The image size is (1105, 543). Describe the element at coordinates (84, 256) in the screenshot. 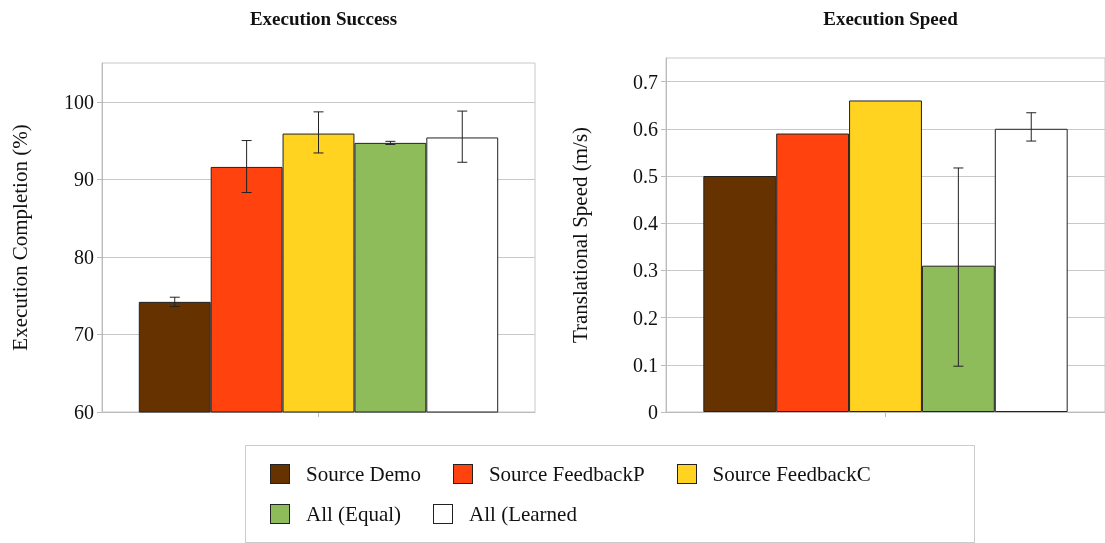

I see `y-tick-label: 80` at that location.